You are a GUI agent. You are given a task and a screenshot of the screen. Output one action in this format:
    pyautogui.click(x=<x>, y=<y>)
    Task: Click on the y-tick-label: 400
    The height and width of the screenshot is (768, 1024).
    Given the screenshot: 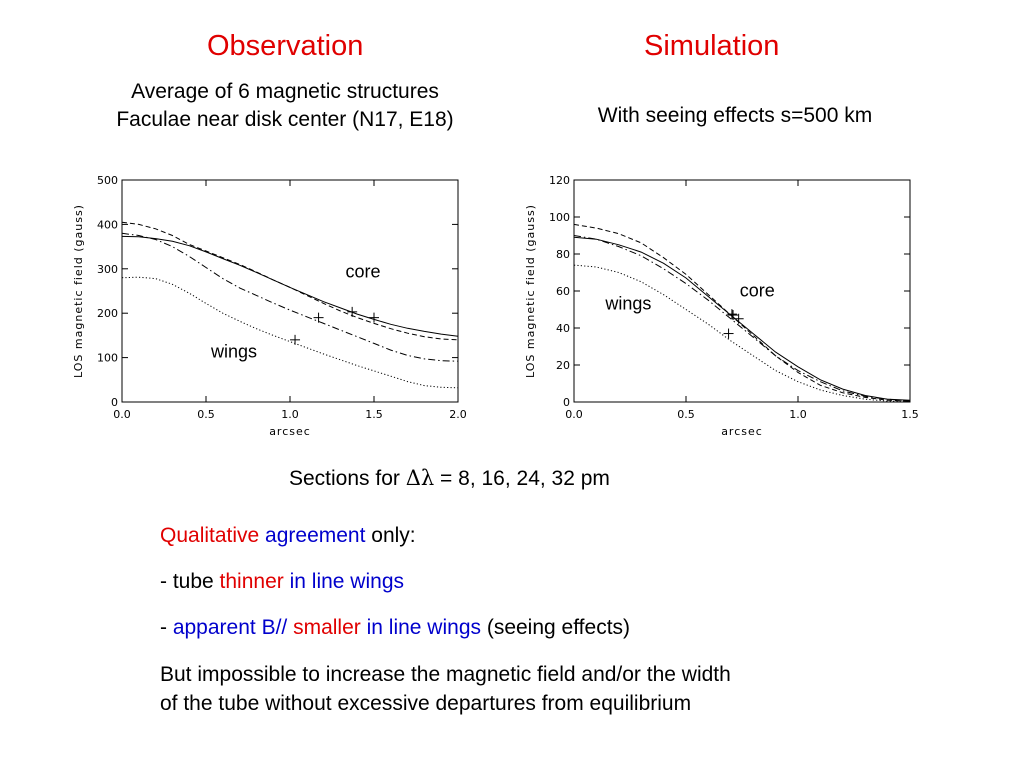 What is the action you would take?
    pyautogui.click(x=107, y=224)
    